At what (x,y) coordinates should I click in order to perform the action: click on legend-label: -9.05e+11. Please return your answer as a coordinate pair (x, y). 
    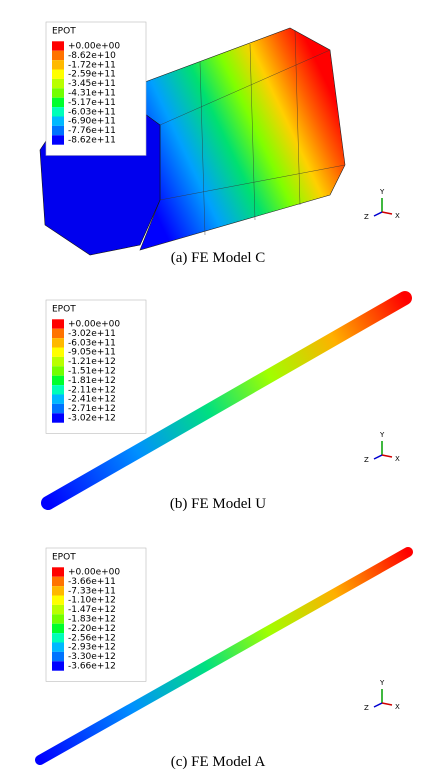
    Looking at the image, I should click on (92, 353).